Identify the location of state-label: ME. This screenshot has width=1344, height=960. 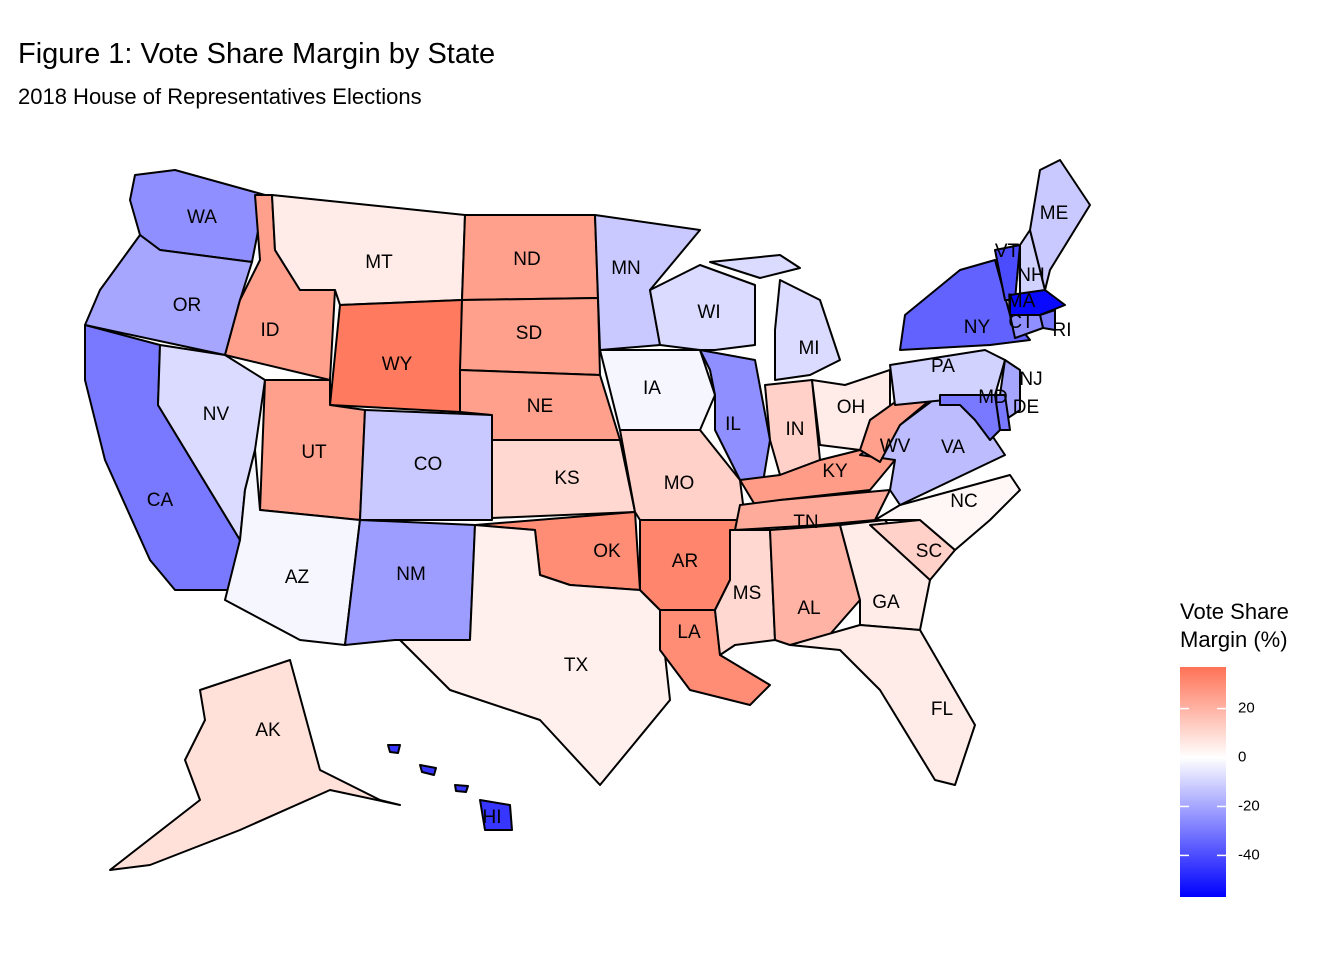
(1054, 213).